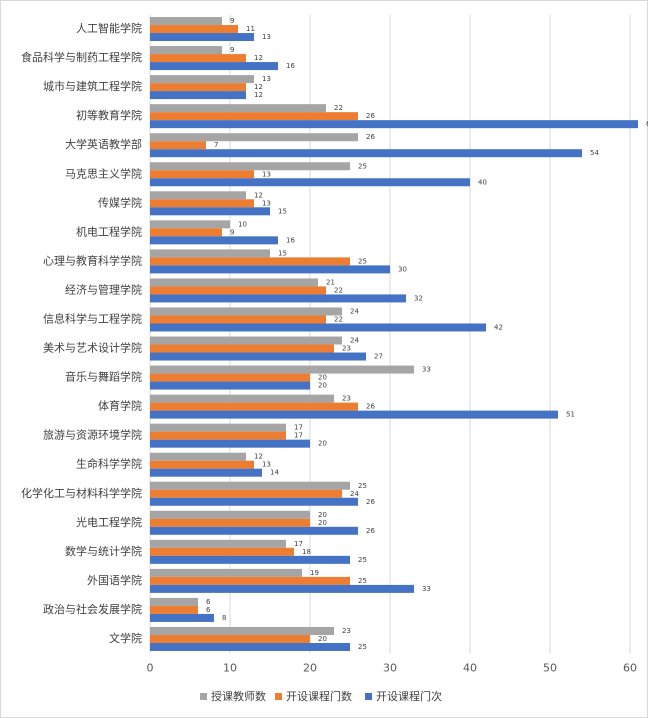 Image resolution: width=648 pixels, height=718 pixels. Describe the element at coordinates (103, 173) in the screenshot. I see `category-label: 马克思主义学院` at that location.